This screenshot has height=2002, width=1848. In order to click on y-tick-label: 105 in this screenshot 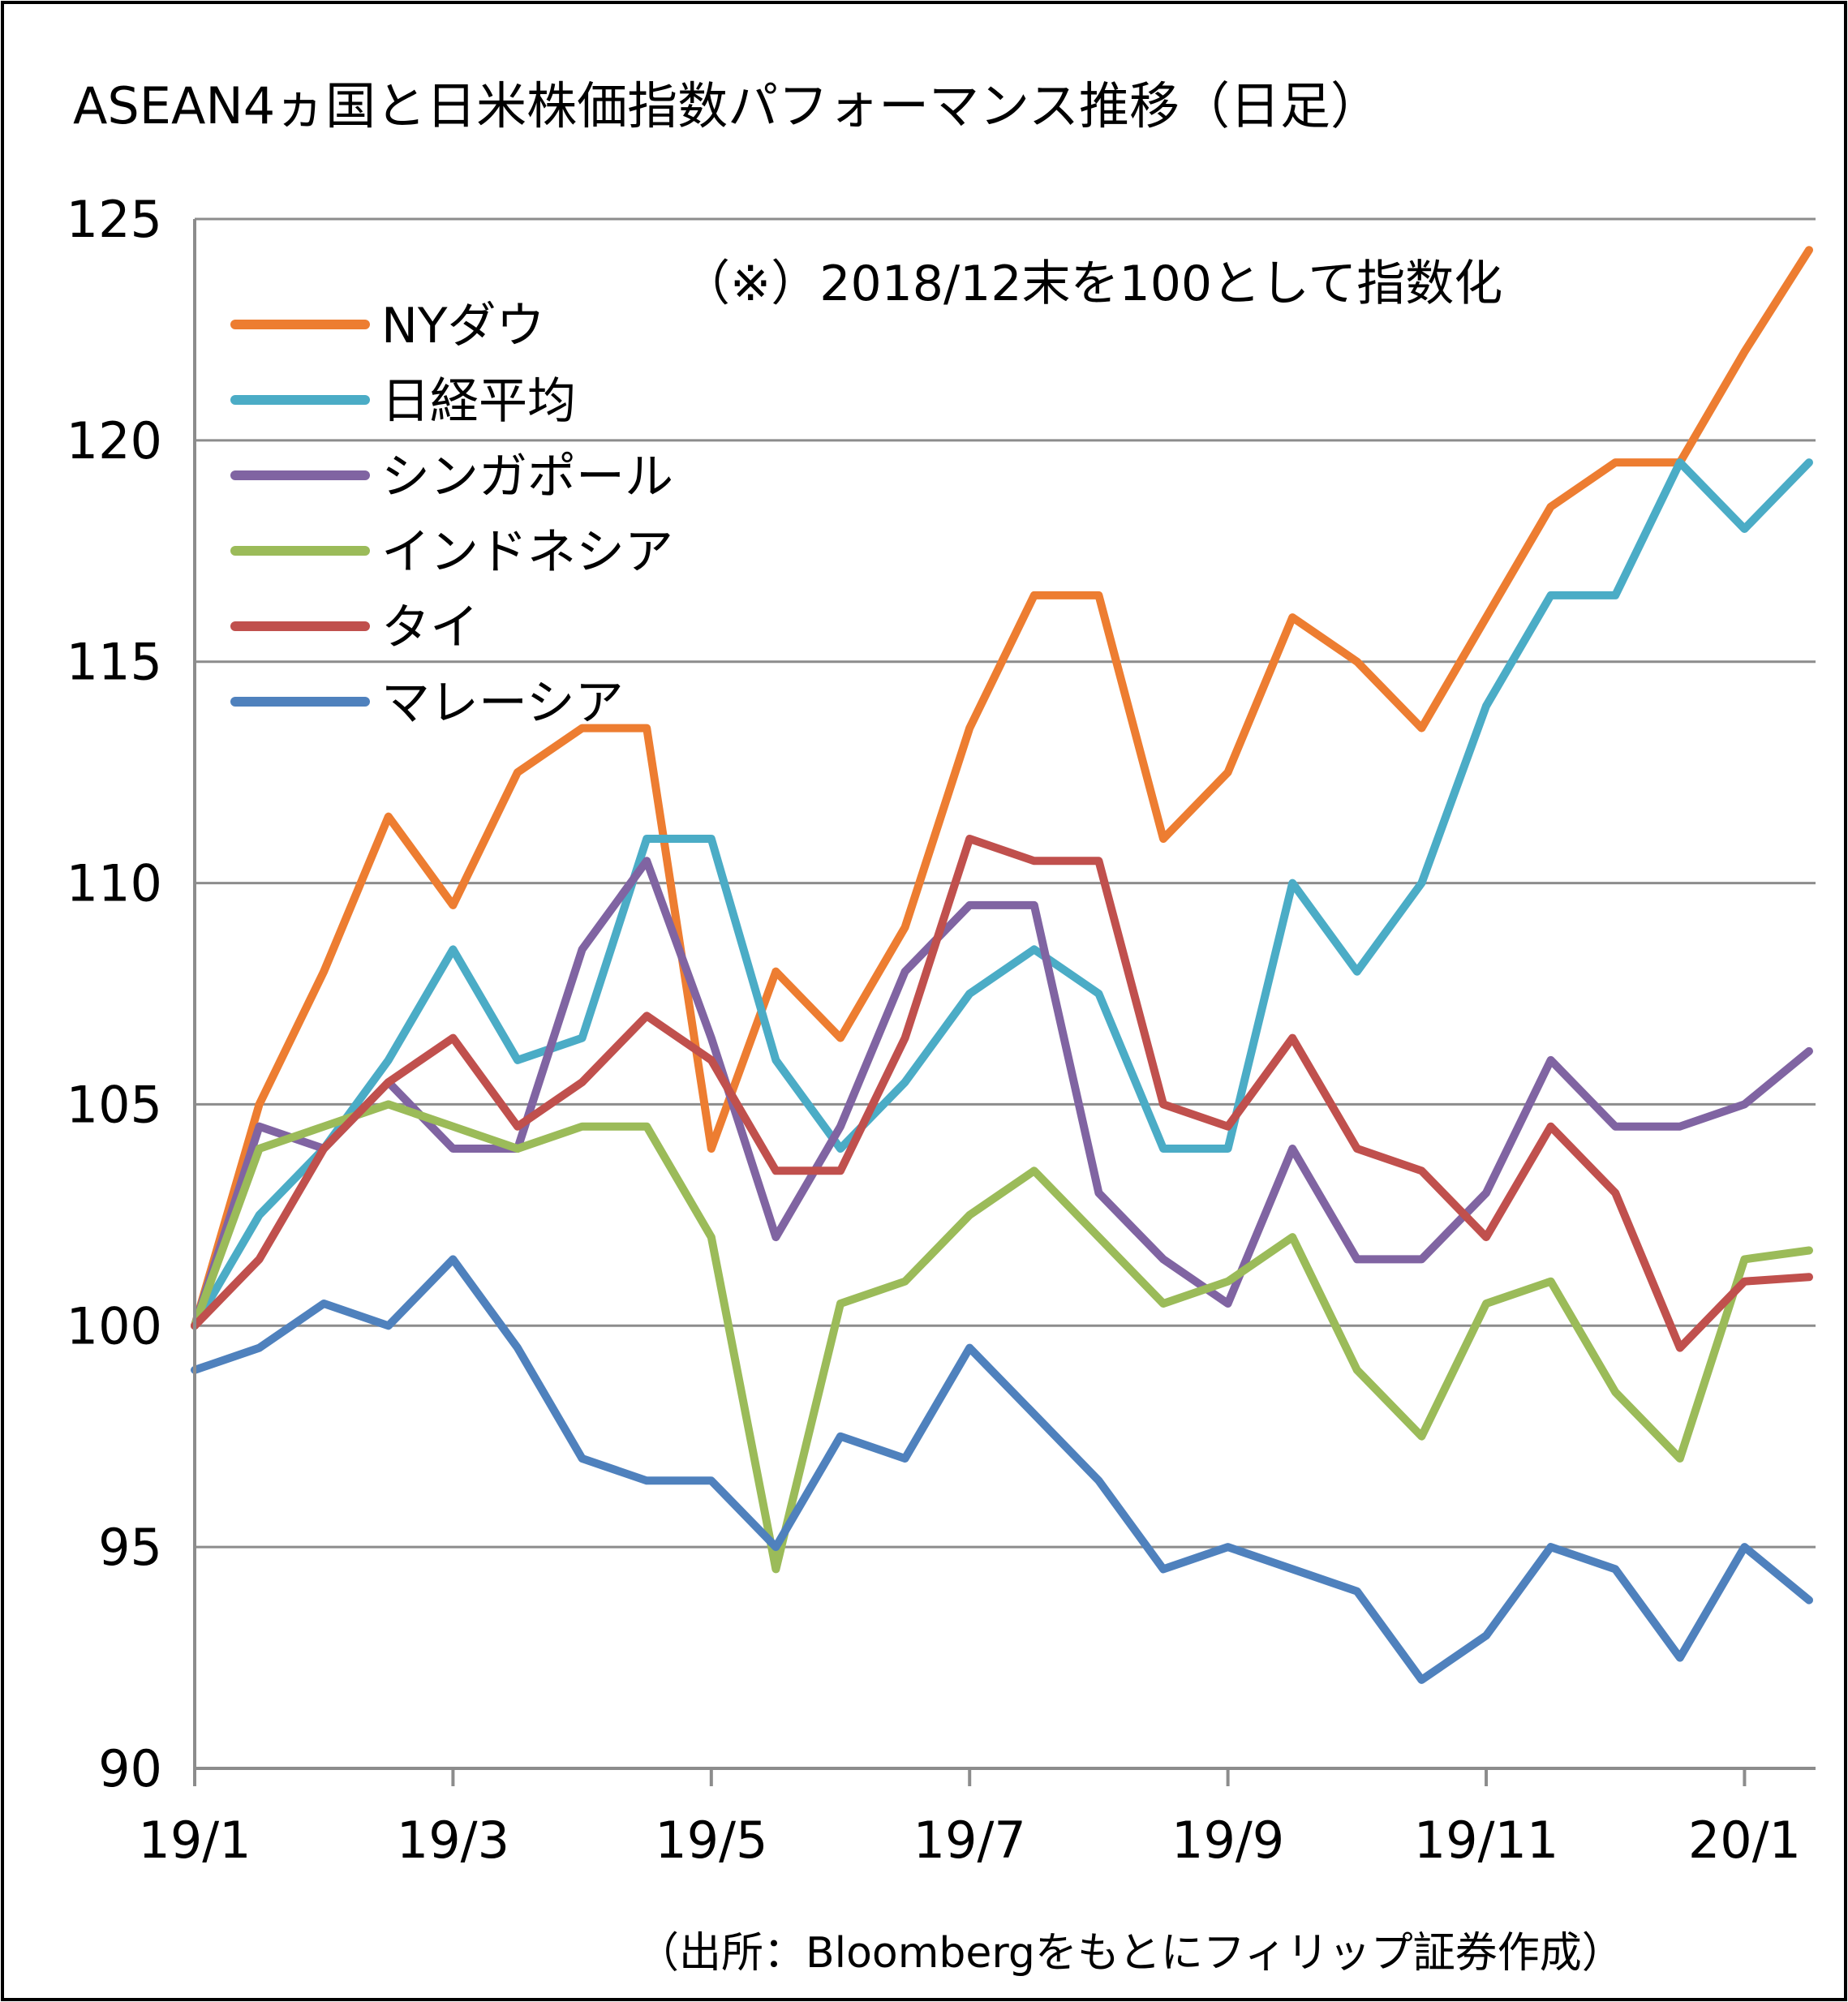, I will do `click(114, 1104)`.